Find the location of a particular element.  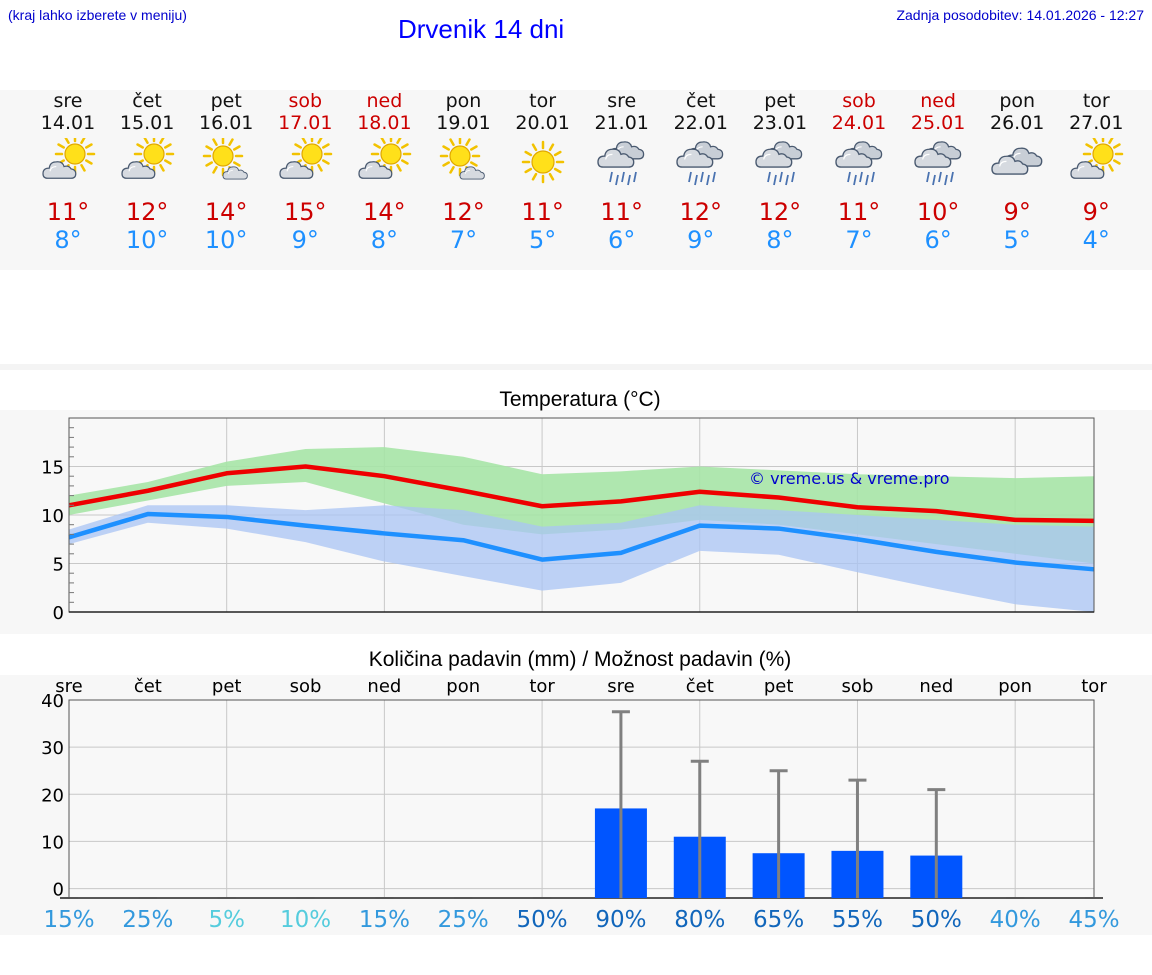

max-temp-line is located at coordinates (581, 494).